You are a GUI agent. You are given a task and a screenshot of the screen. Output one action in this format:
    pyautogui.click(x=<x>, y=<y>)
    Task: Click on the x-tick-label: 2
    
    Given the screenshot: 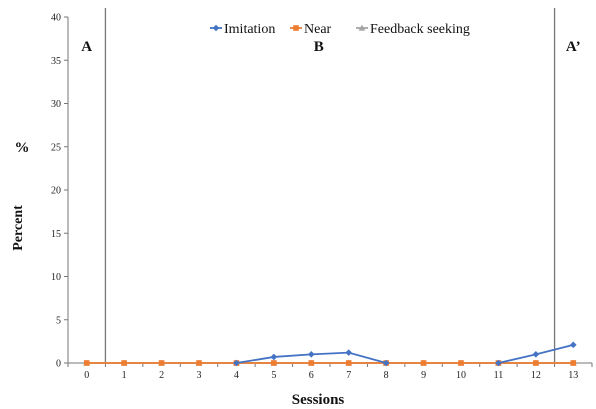 What is the action you would take?
    pyautogui.click(x=161, y=375)
    